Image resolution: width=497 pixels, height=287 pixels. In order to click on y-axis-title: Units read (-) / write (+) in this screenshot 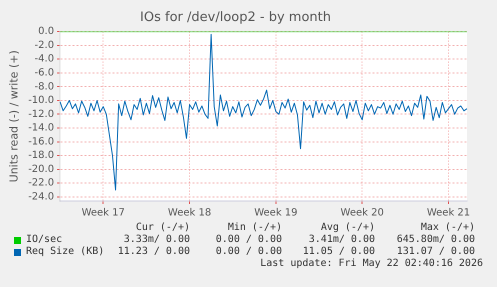, I will do `click(13, 116)`.